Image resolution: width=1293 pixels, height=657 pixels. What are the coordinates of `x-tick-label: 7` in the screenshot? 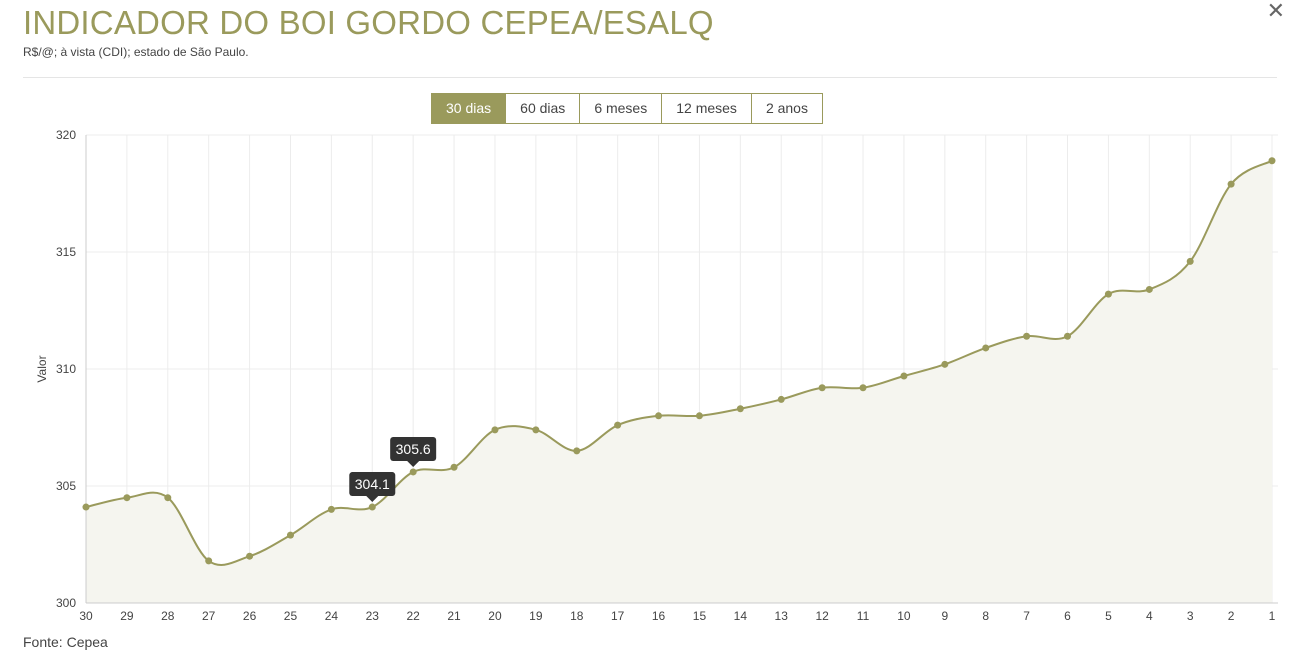 It's located at (1026, 616).